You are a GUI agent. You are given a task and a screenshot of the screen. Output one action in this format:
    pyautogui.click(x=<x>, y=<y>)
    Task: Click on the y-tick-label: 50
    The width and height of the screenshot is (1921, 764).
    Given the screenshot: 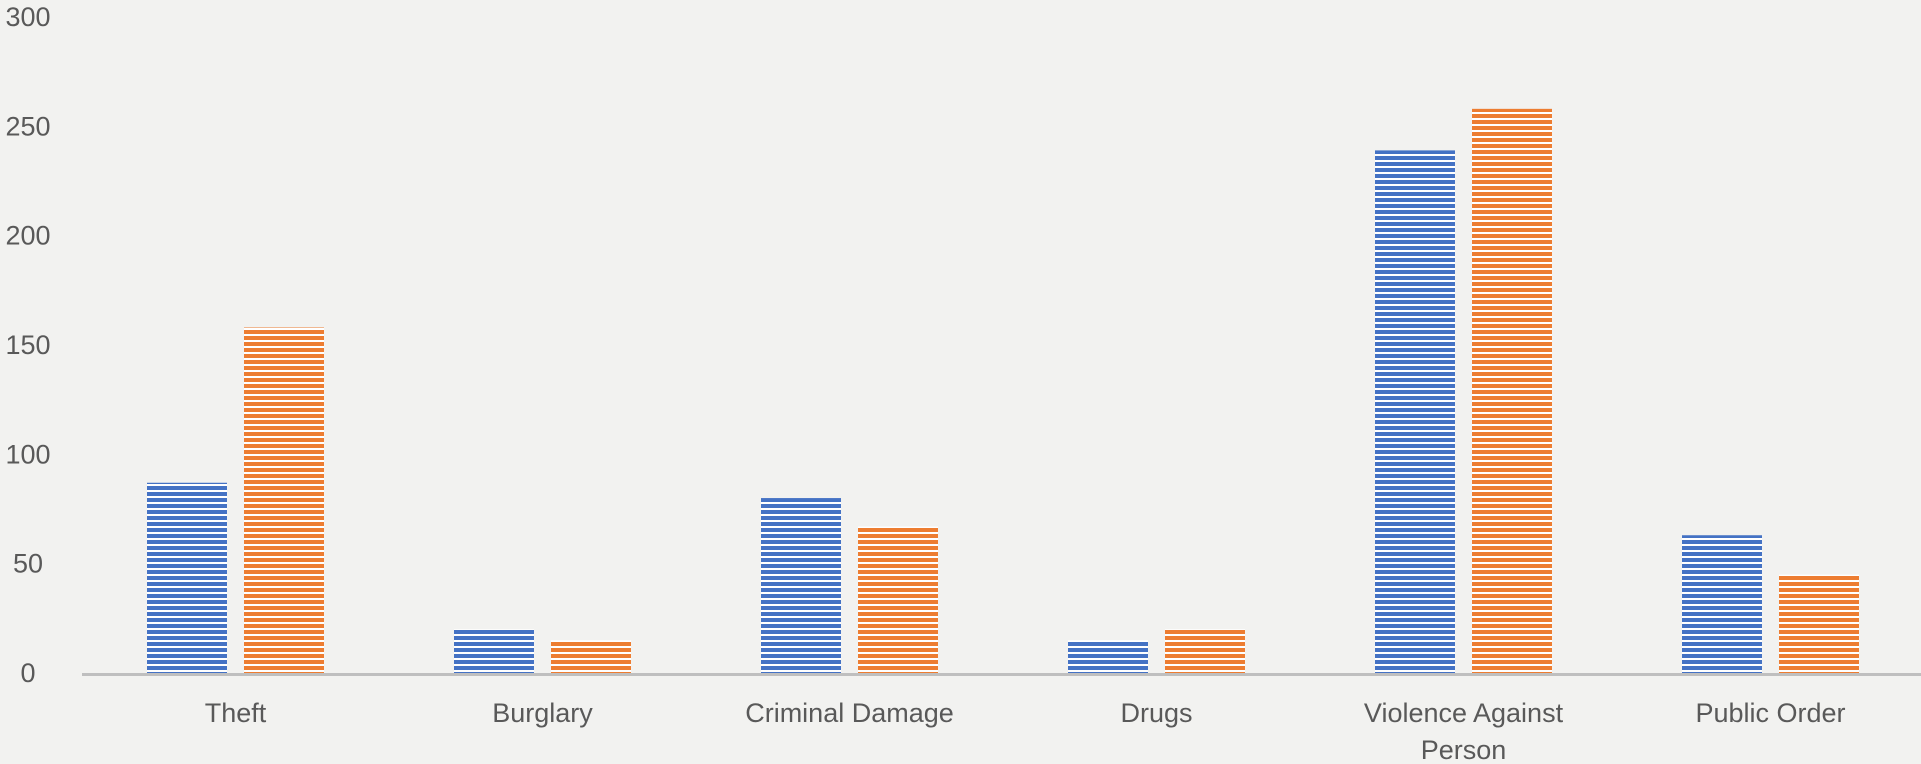 What is the action you would take?
    pyautogui.click(x=28, y=564)
    